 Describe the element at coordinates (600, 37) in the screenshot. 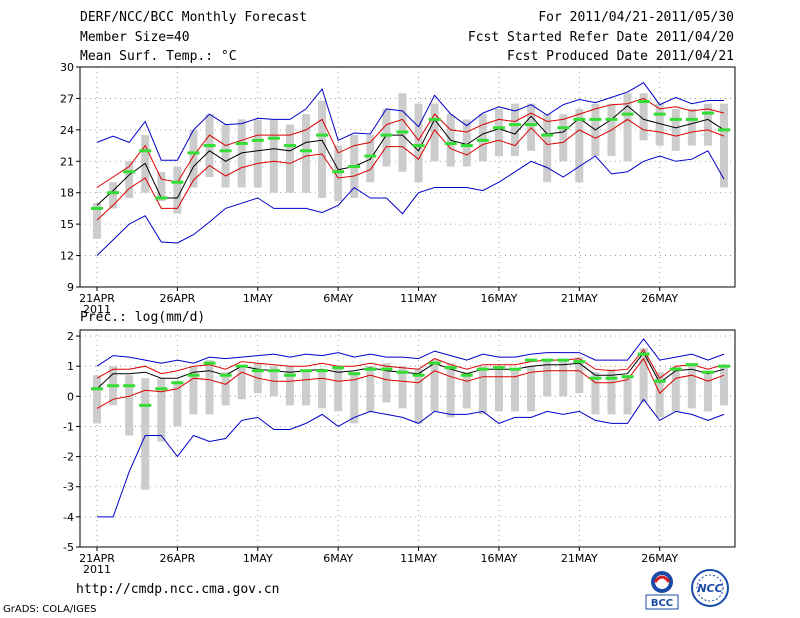

I see `start-date: Fcst Started Refer Date 2011/04/20` at that location.